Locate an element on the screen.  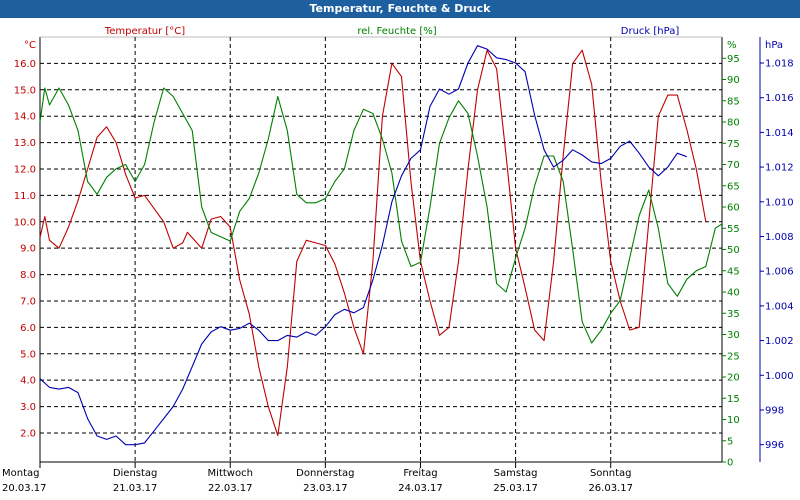
temperature-tick-label: 9.0 is located at coordinates (28, 249).